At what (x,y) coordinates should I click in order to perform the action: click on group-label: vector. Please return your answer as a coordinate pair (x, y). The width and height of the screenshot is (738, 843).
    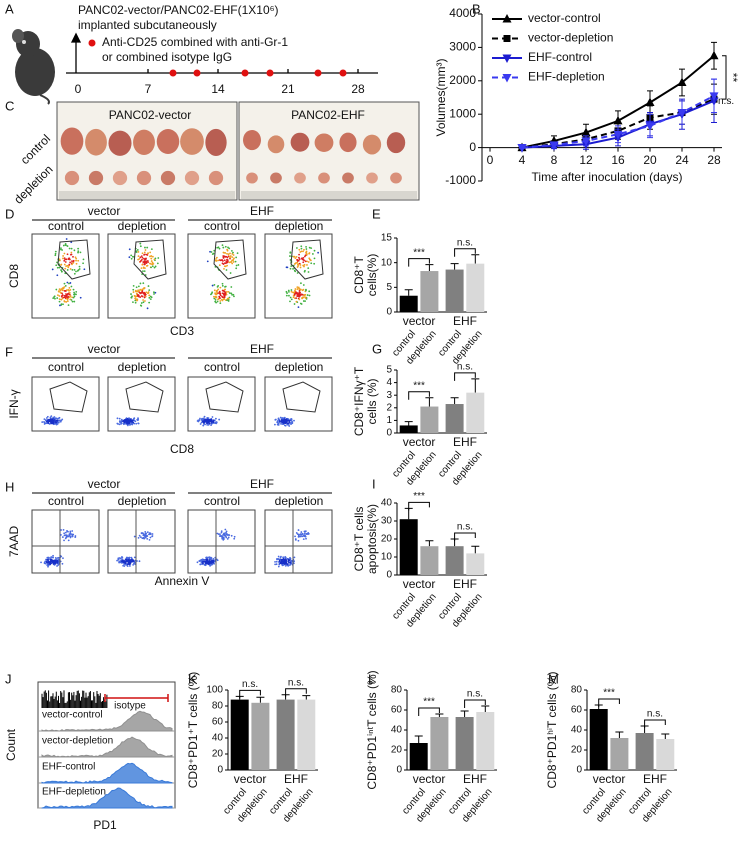
    Looking at the image, I should click on (419, 584).